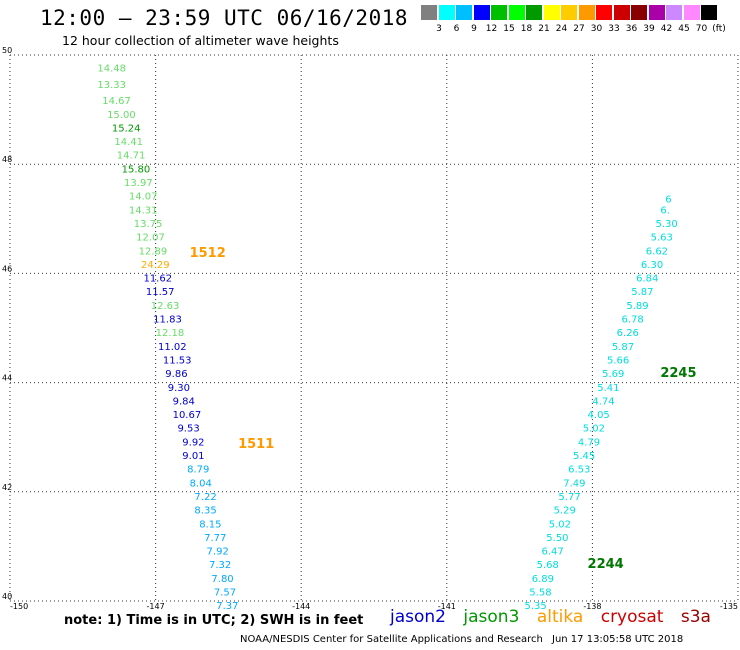  Describe the element at coordinates (565, 511) in the screenshot. I see `wave-height-value: 5.29` at that location.